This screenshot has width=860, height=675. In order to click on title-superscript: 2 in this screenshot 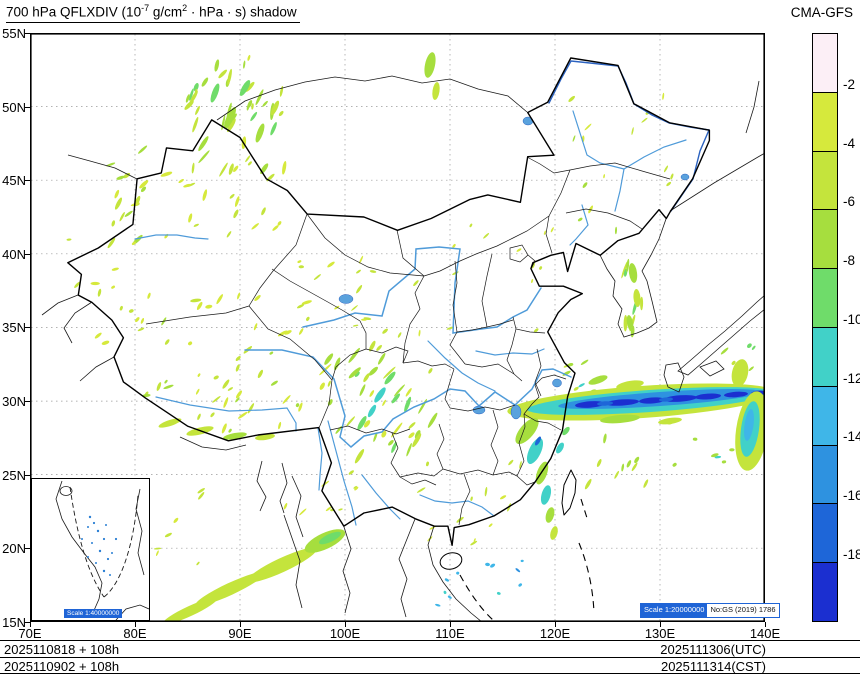, I will do `click(185, 8)`.